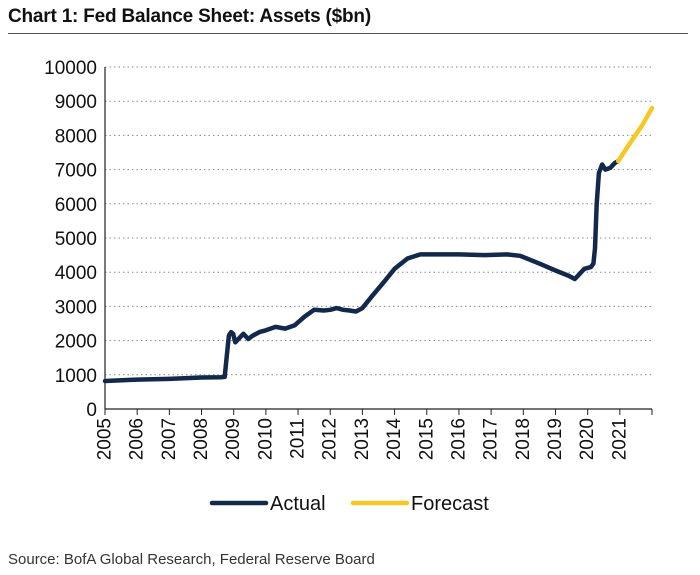  What do you see at coordinates (491, 439) in the screenshot?
I see `x-tick-label: 2017` at bounding box center [491, 439].